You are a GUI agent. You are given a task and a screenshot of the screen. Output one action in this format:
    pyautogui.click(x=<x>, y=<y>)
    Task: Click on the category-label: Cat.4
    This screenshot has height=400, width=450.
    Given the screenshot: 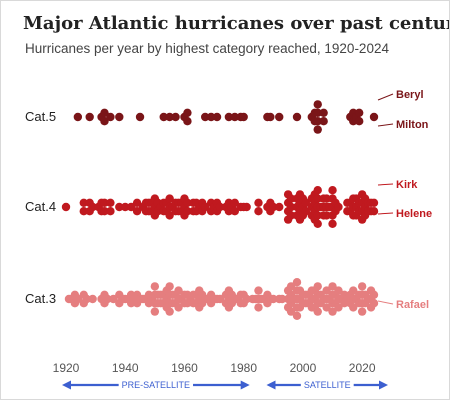 What is the action you would take?
    pyautogui.click(x=40, y=206)
    